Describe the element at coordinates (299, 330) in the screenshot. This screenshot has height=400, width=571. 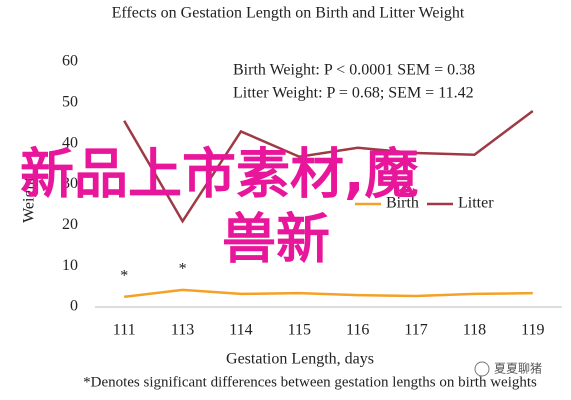
I see `x-tick-label: 115` at that location.